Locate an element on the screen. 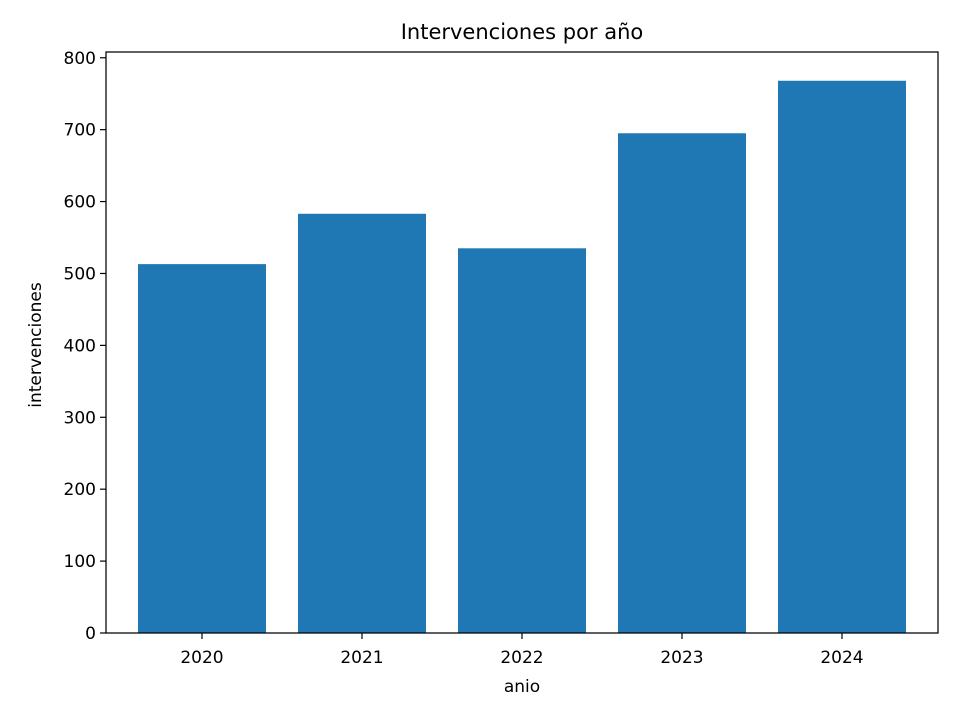 This screenshot has width=960, height=720. y-tick-label: 500 is located at coordinates (80, 274).